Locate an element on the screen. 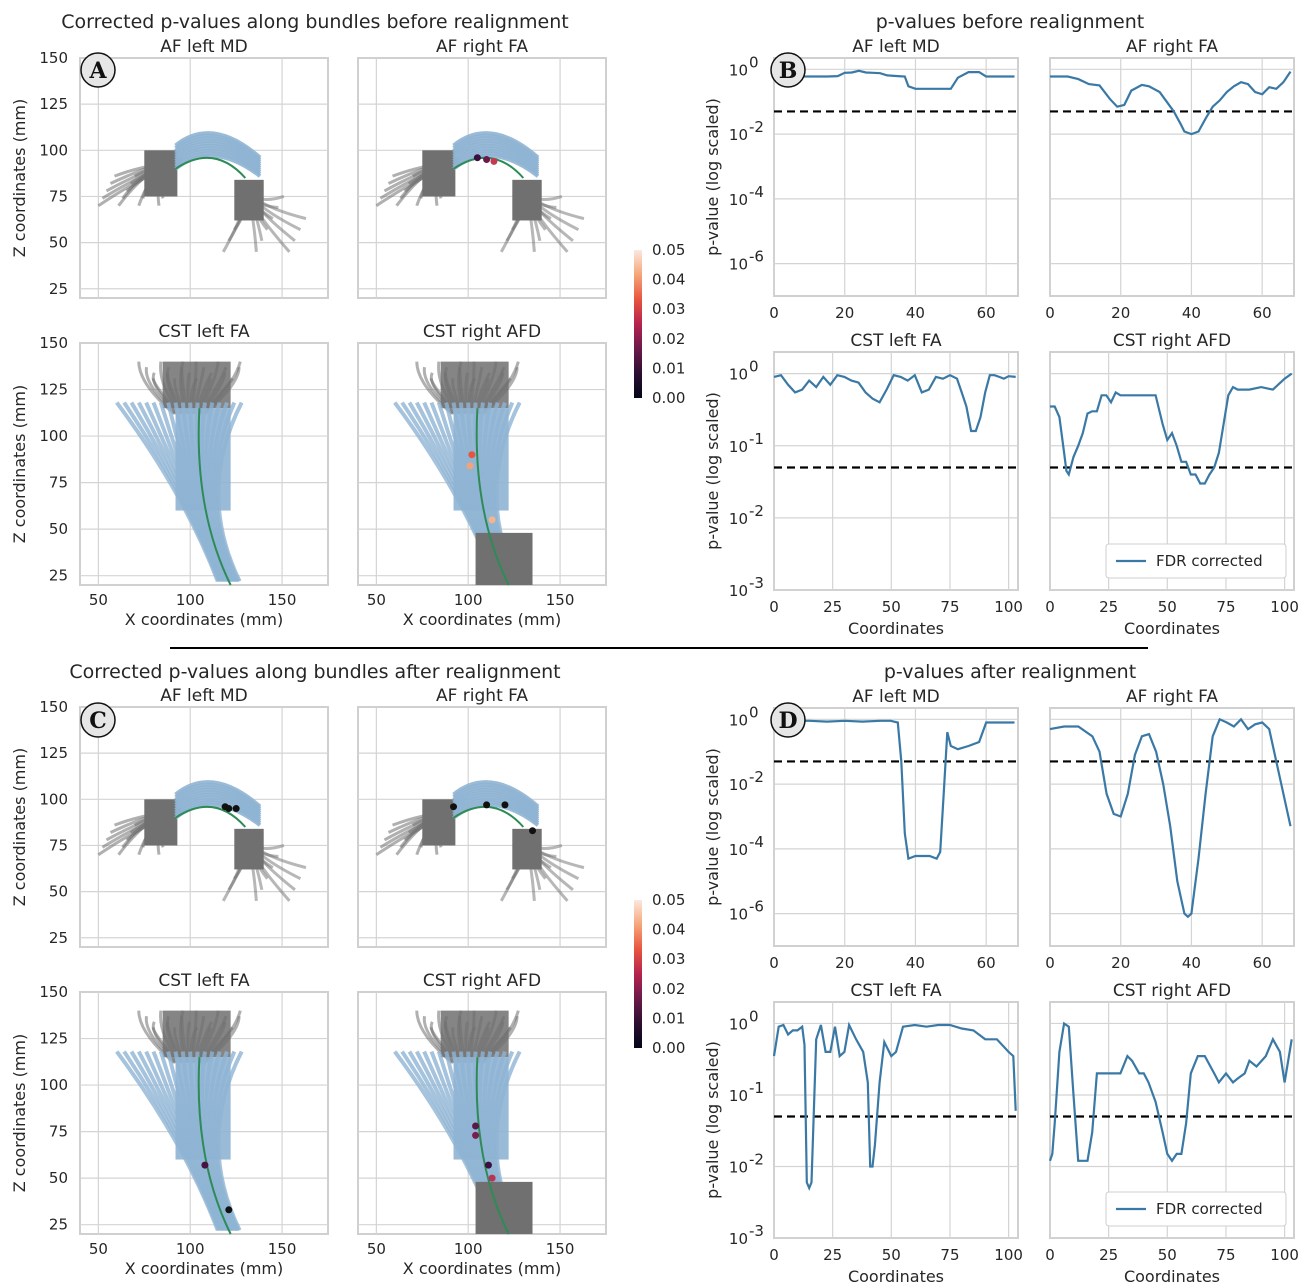 This screenshot has height=1288, width=1311. bundle-panel-A-af-right-fa: AF right FA is located at coordinates (482, 168).